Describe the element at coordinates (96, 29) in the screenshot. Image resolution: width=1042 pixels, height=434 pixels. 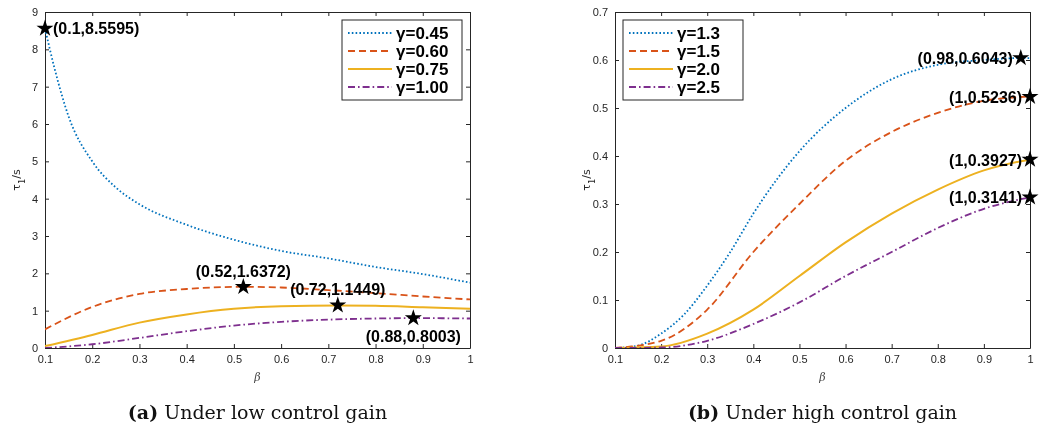
I see `annotation: (0.1,8.5595)` at that location.